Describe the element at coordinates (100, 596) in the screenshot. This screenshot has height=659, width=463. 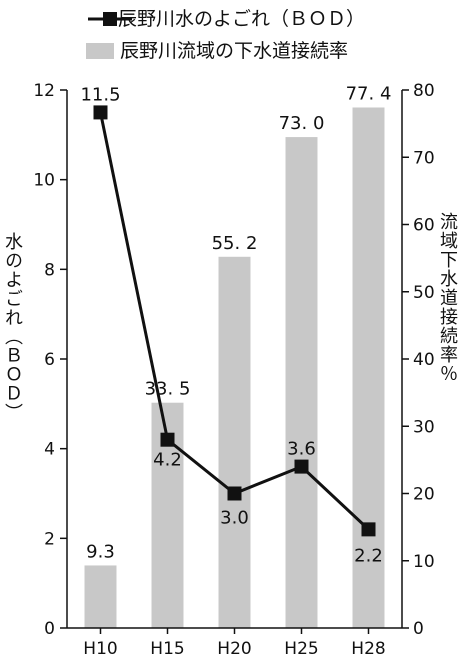
I see `bar-H10` at that location.